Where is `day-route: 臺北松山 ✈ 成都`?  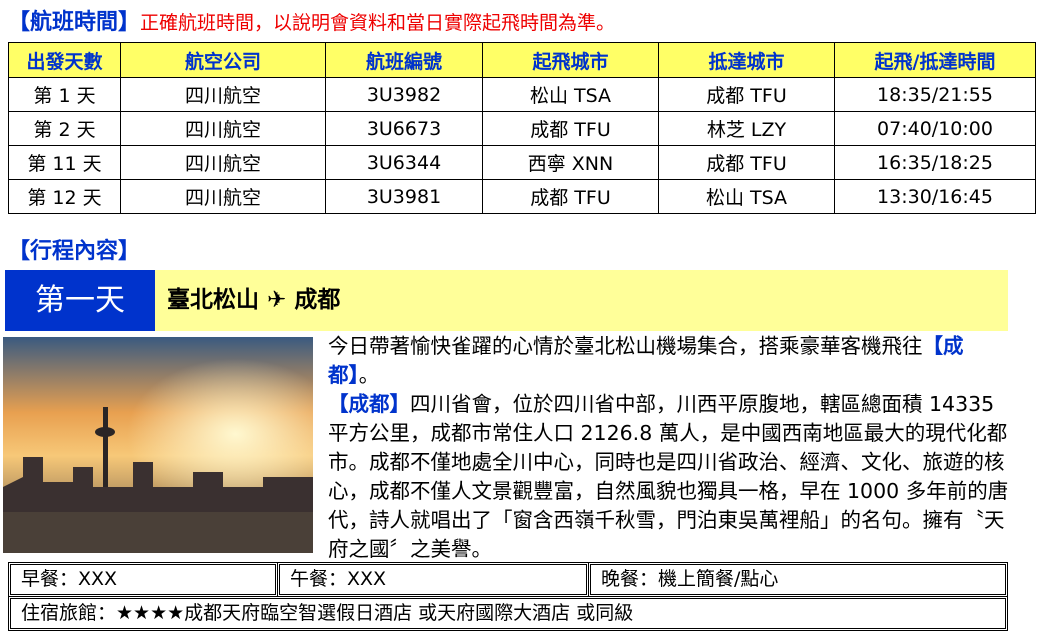
day-route: 臺北松山 ✈ 成都 is located at coordinates (581, 300).